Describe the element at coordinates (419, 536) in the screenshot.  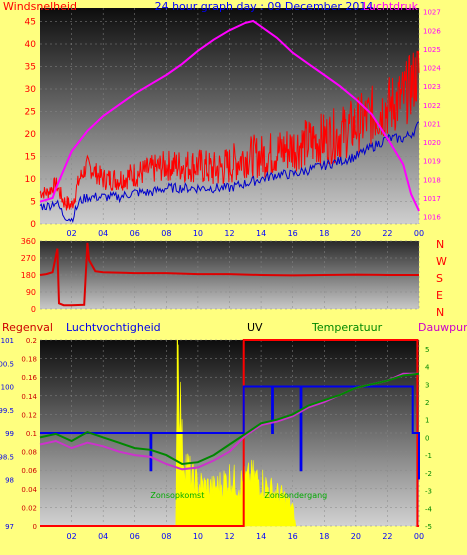
I see `x-tick-label: 00` at that location.